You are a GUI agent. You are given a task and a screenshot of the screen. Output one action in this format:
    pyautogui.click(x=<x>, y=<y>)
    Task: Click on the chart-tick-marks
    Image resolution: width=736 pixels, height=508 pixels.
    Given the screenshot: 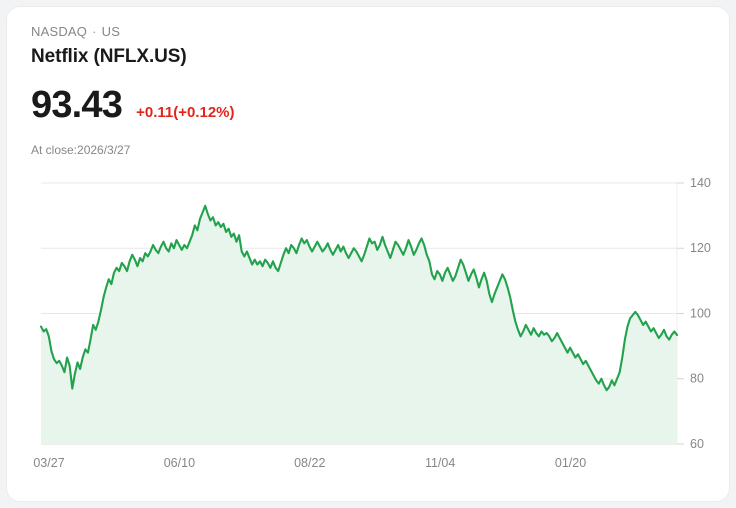 What is the action you would take?
    pyautogui.click(x=680, y=313)
    